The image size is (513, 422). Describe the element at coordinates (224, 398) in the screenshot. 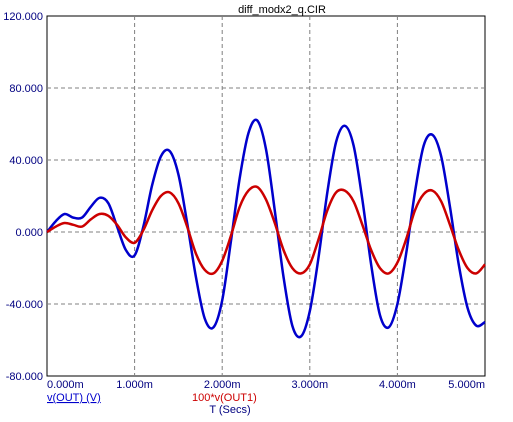

I see `legend-entry-v-out1: 100*v(OUT1)` at that location.